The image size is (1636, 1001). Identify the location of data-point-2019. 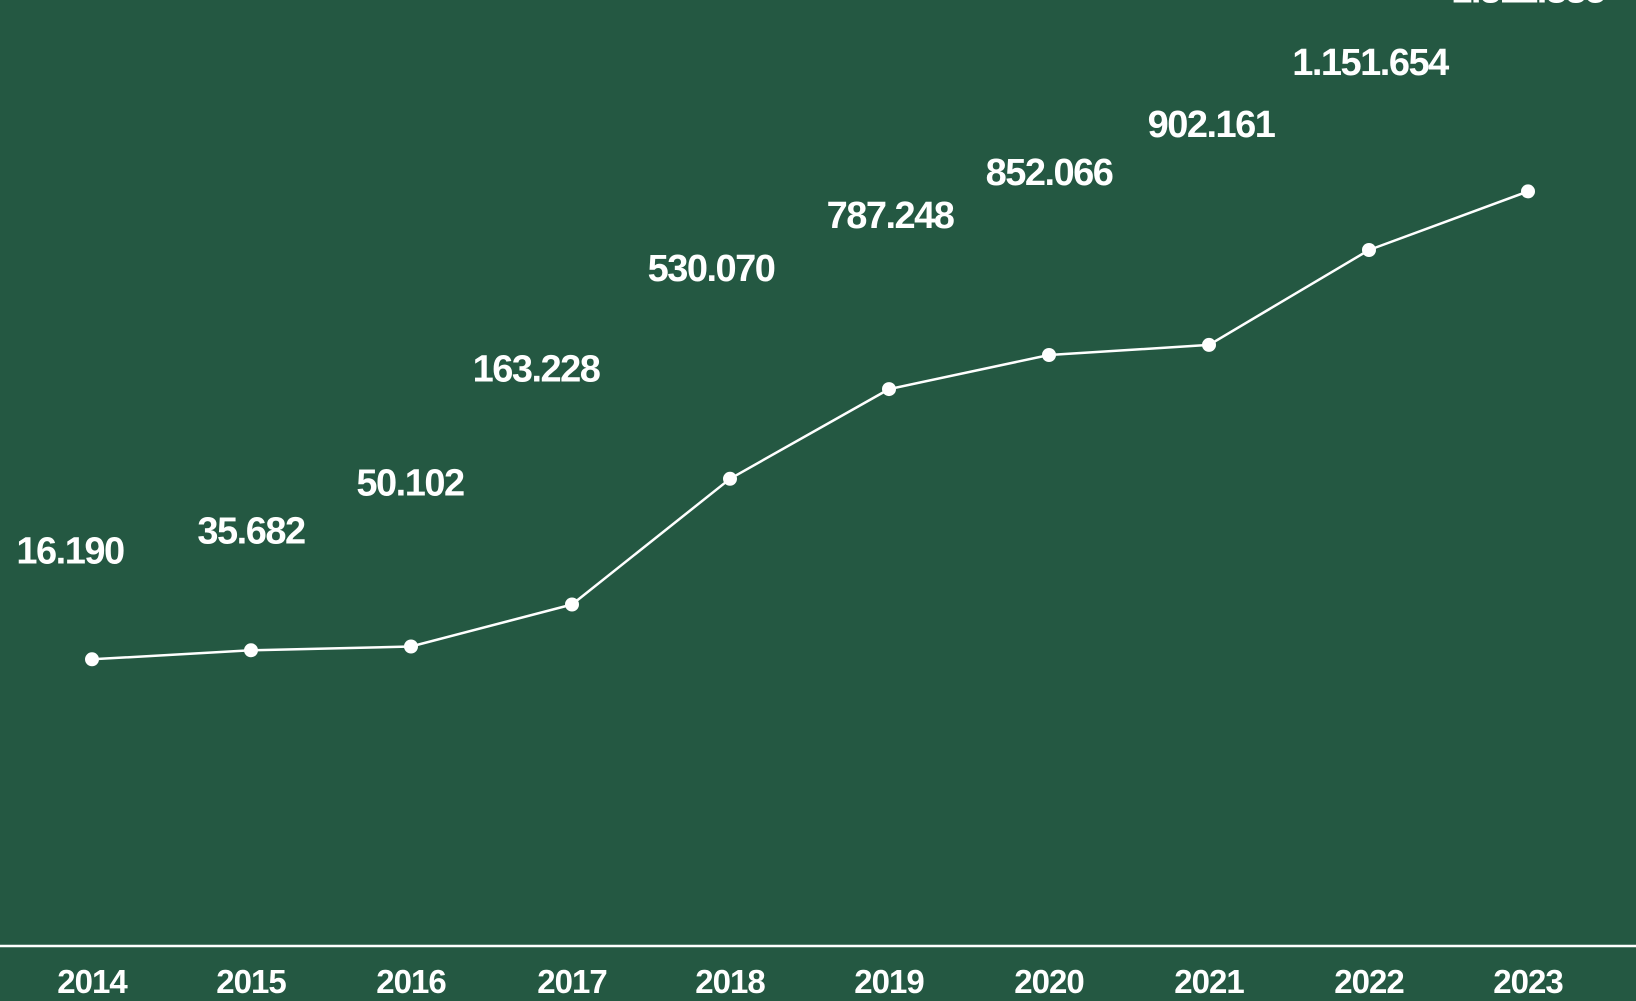
(889, 389).